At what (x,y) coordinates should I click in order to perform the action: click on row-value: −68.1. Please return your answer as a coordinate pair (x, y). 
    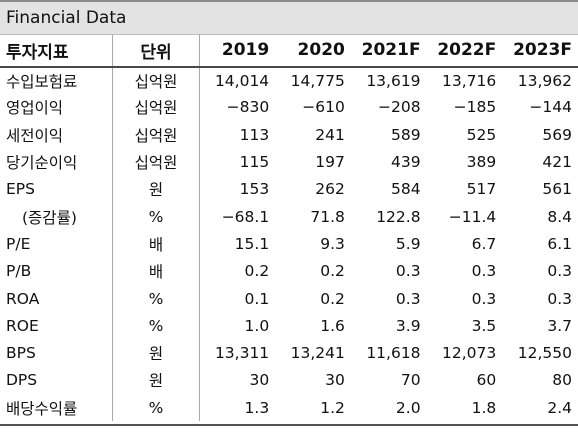
    Looking at the image, I should click on (245, 216).